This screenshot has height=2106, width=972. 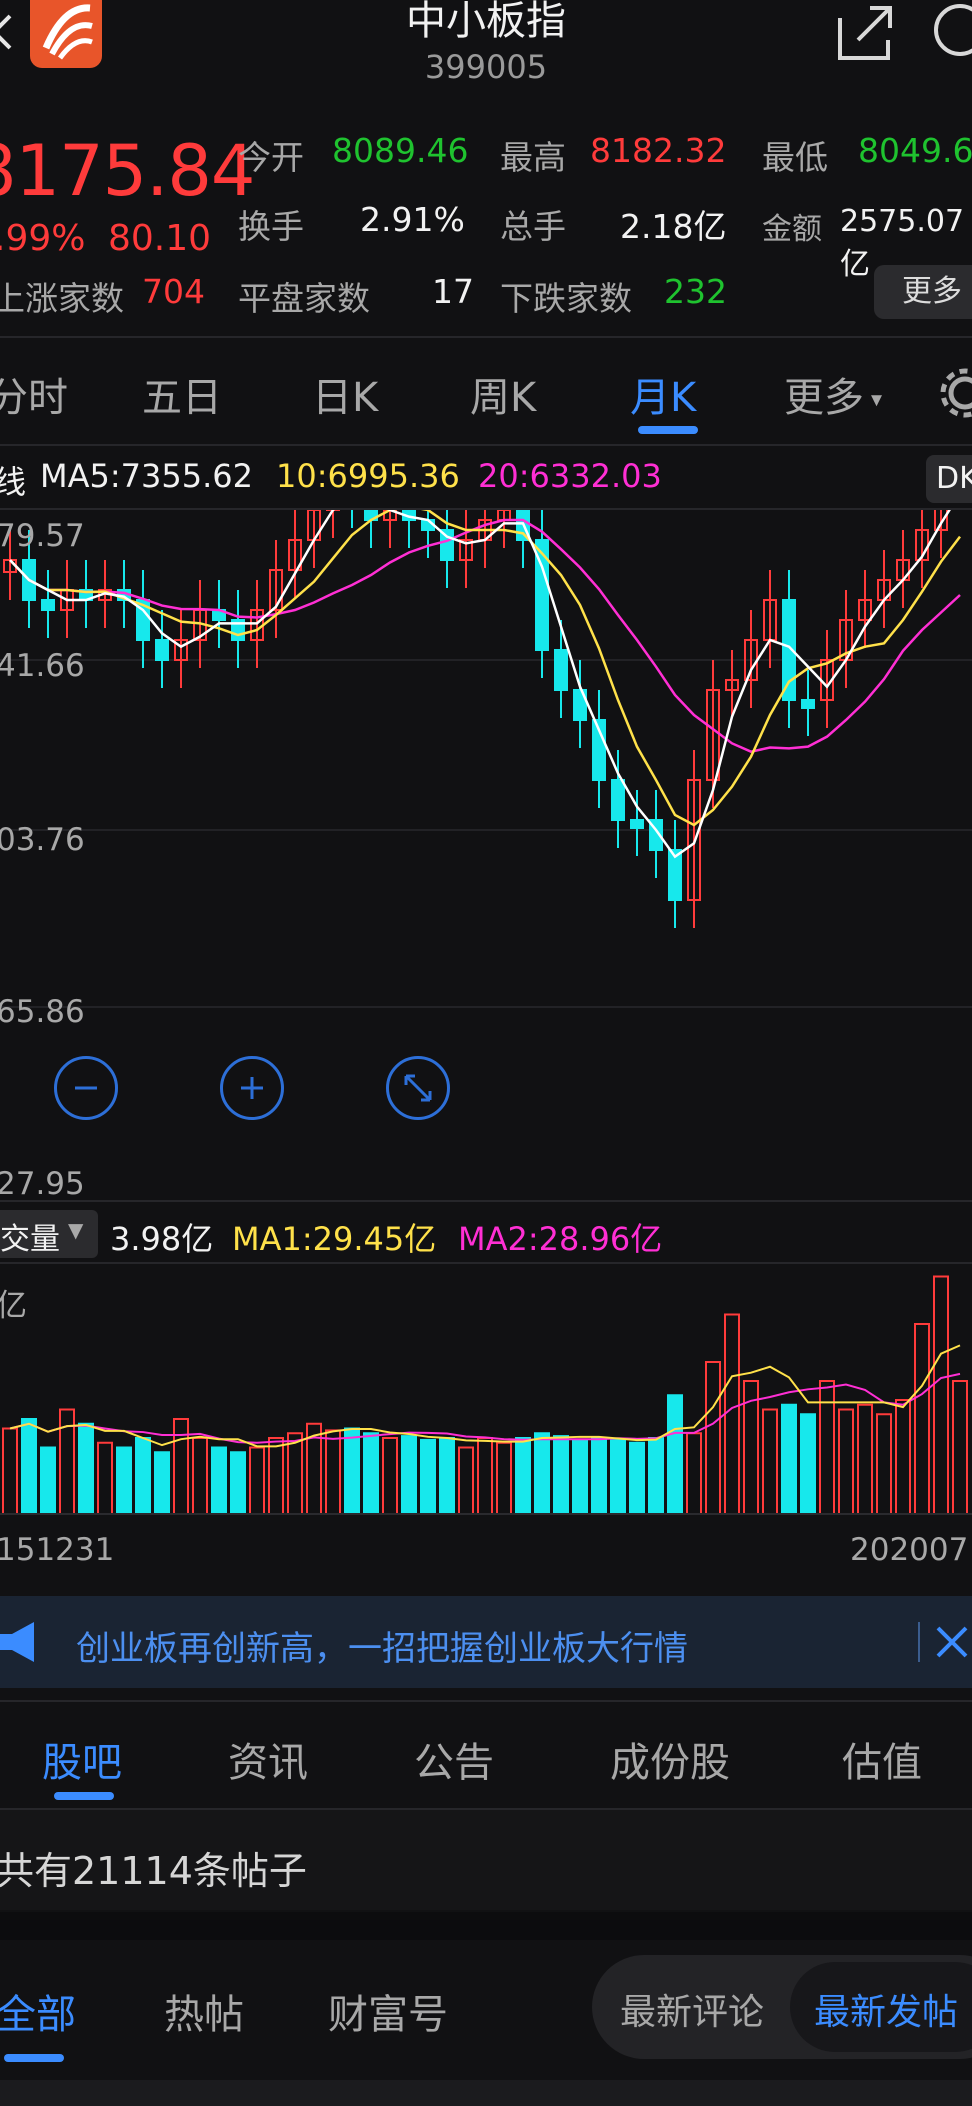 I want to click on tab-valuation: 估值, so click(x=882, y=1763).